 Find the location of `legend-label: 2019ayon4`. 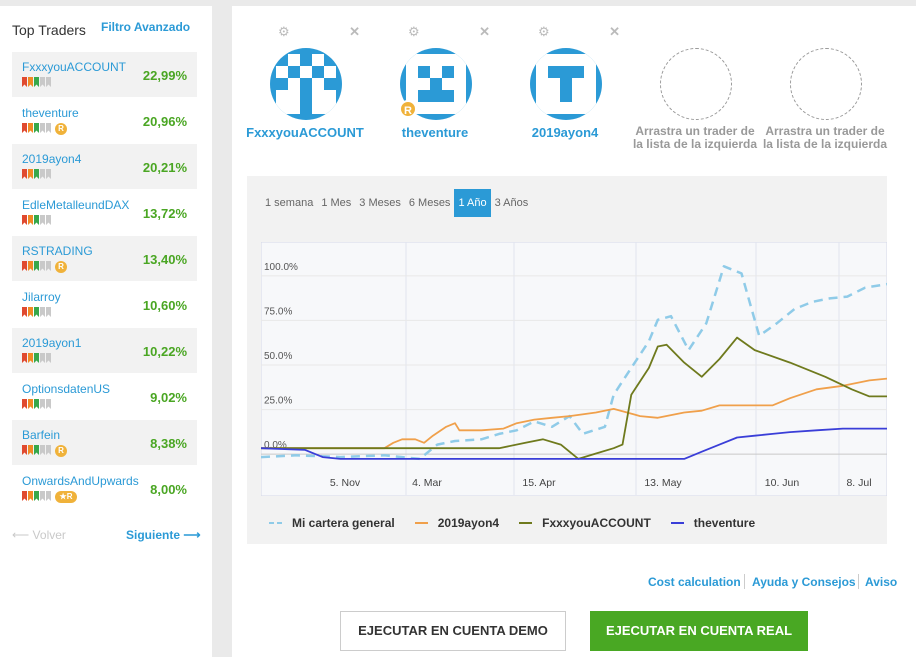

legend-label: 2019ayon4 is located at coordinates (468, 523).